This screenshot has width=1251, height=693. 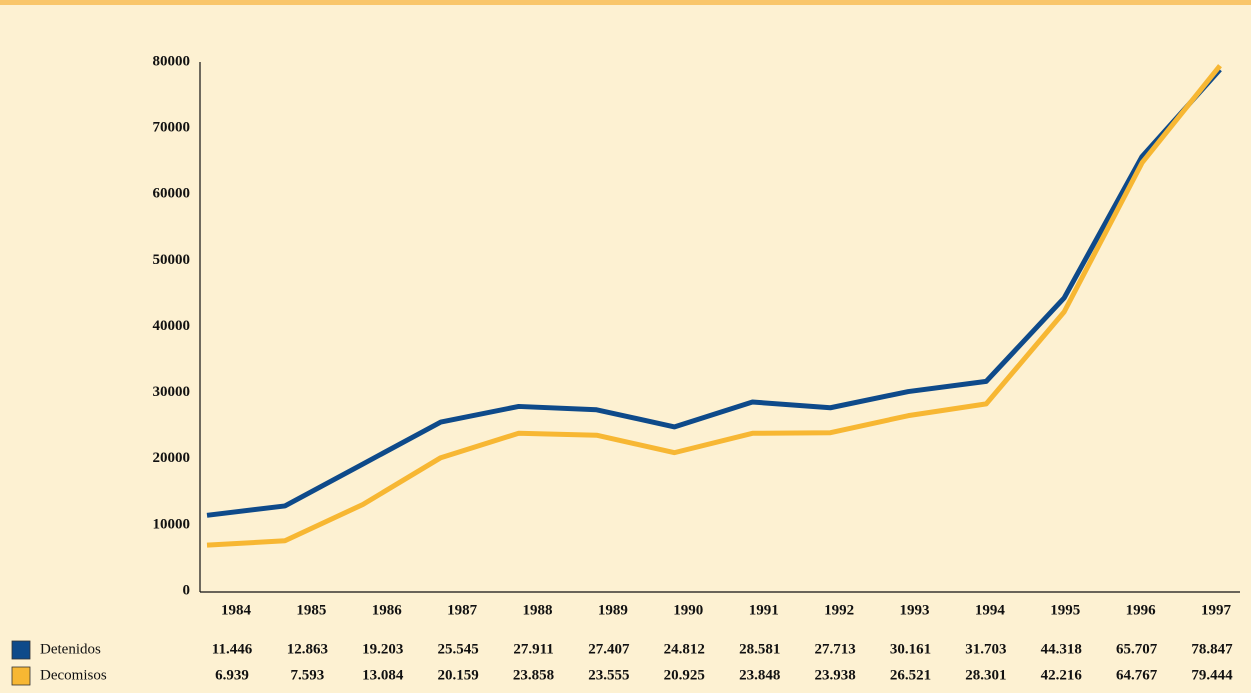 What do you see at coordinates (910, 649) in the screenshot?
I see `table-value: 30.161` at bounding box center [910, 649].